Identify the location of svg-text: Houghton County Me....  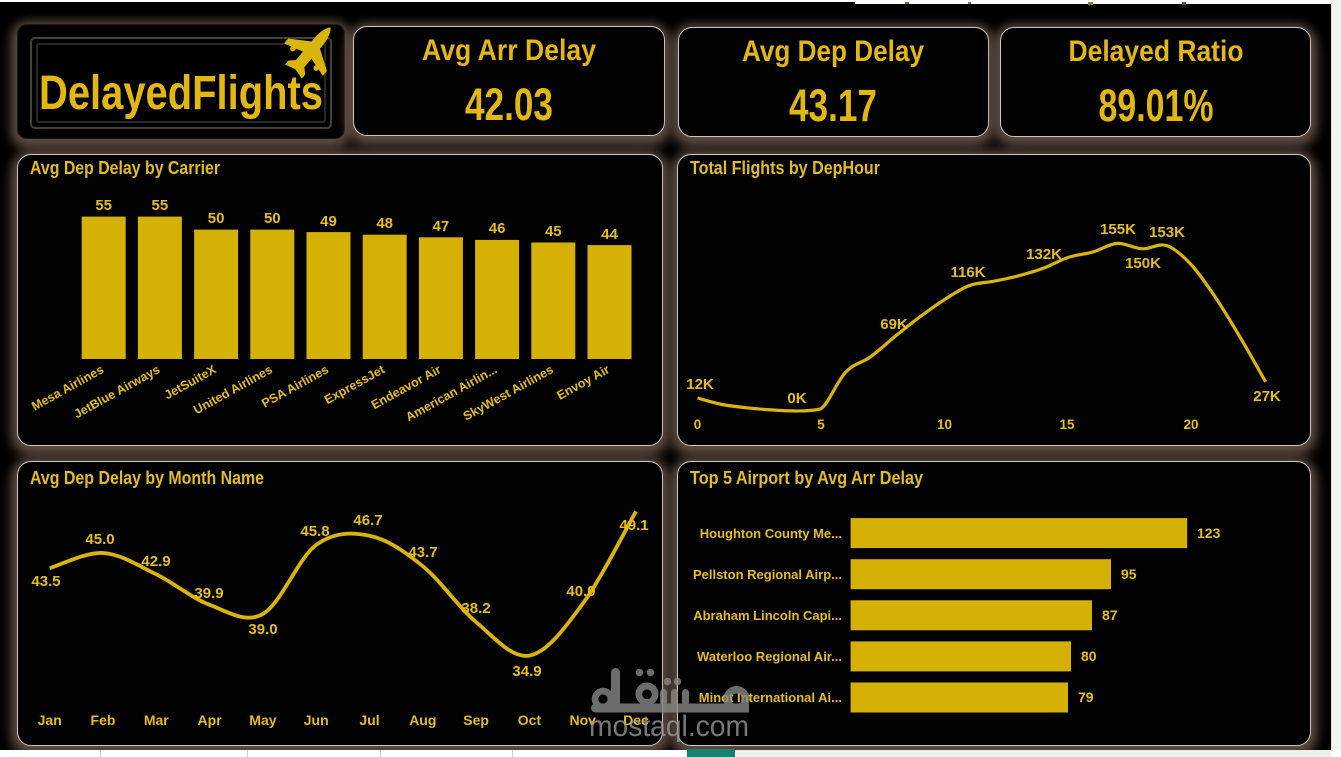
(771, 533).